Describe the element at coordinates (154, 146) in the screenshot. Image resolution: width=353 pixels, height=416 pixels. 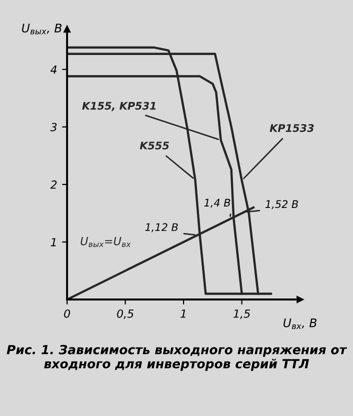
I see `series-label: K555` at that location.